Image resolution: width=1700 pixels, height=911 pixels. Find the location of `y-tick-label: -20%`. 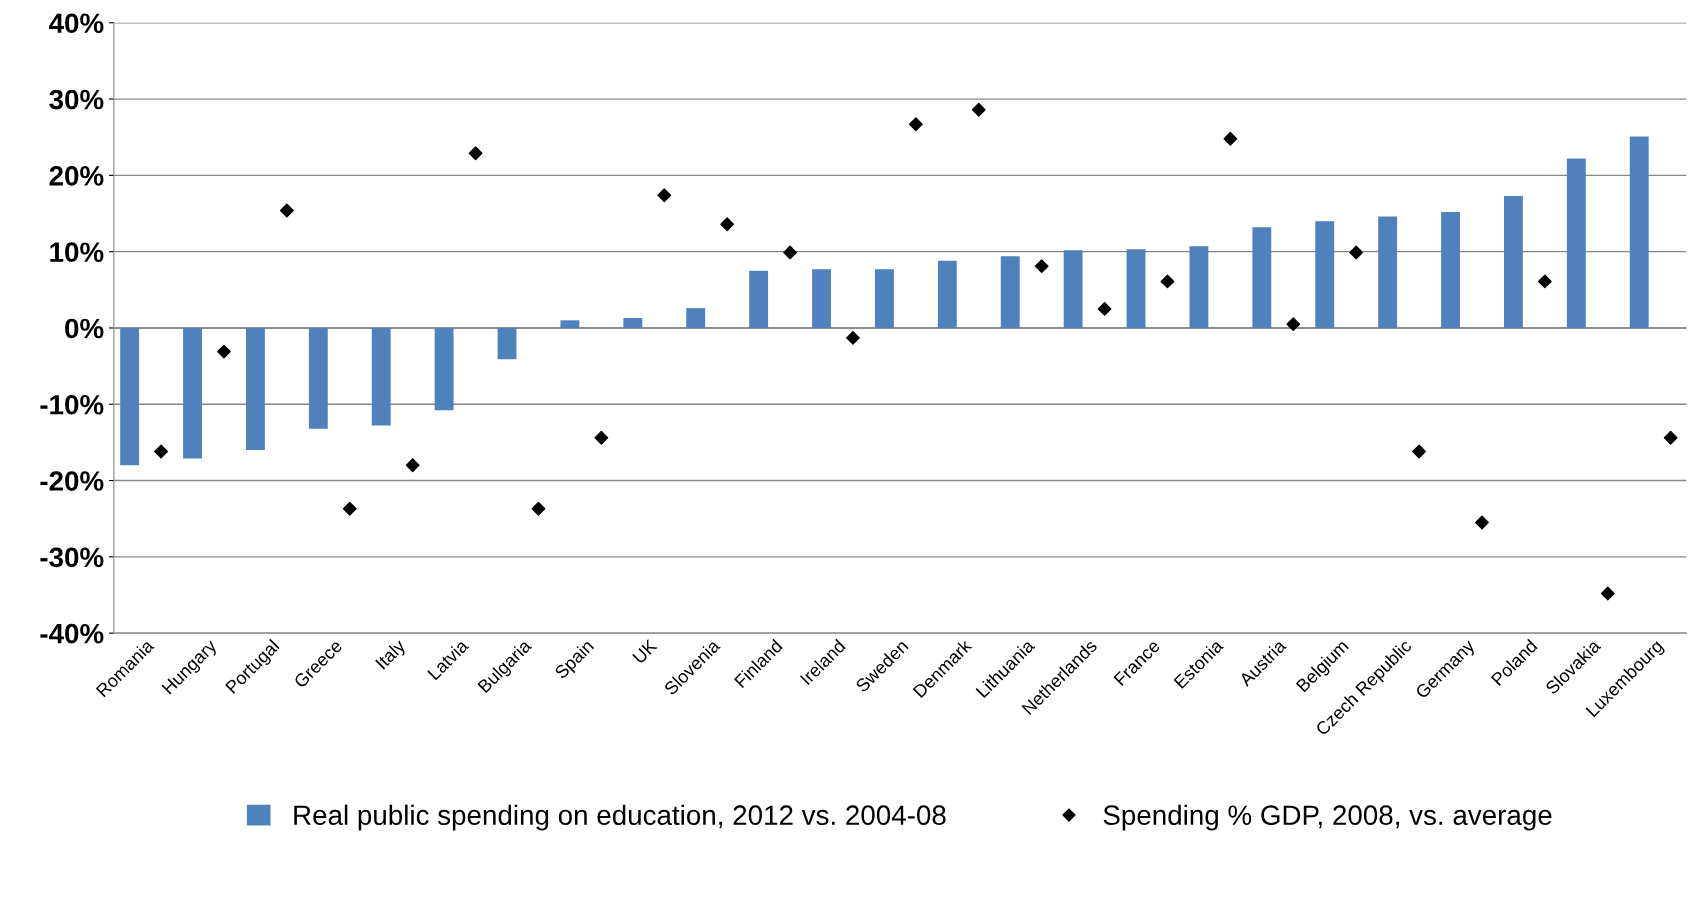

y-tick-label: -20% is located at coordinates (72, 481).